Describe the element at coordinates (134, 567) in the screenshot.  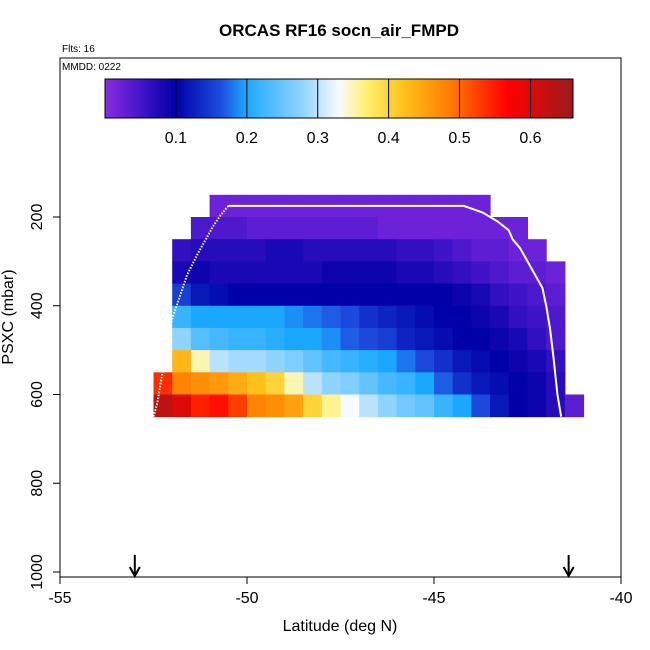
I see `flight-range-arrow` at that location.